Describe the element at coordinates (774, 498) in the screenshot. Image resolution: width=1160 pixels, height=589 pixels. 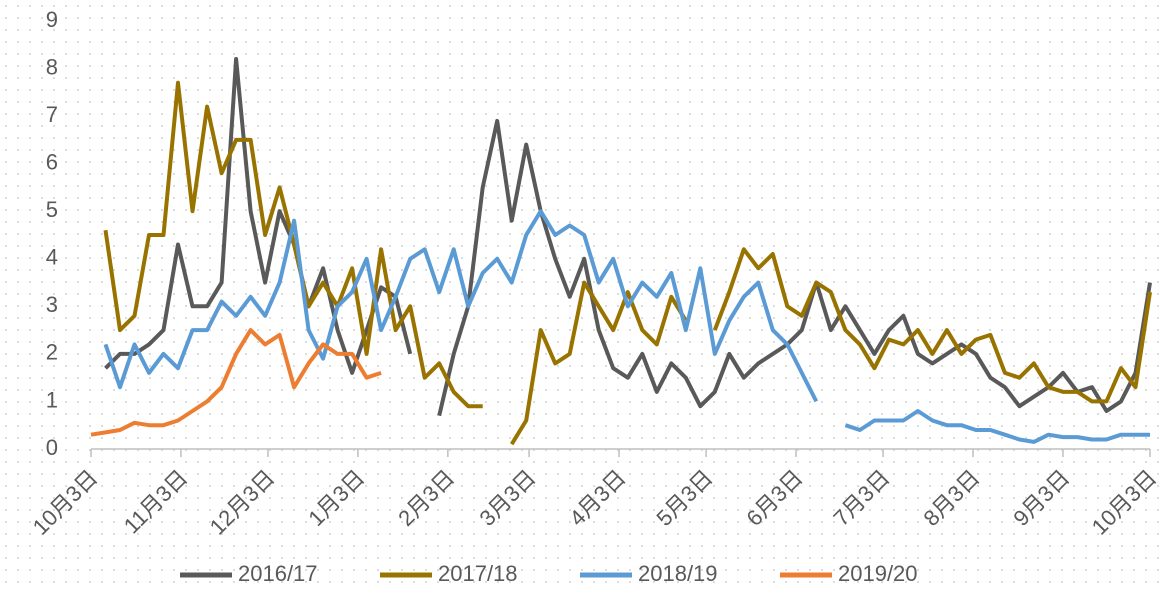
I see `x-tick-label: 6月3日` at that location.